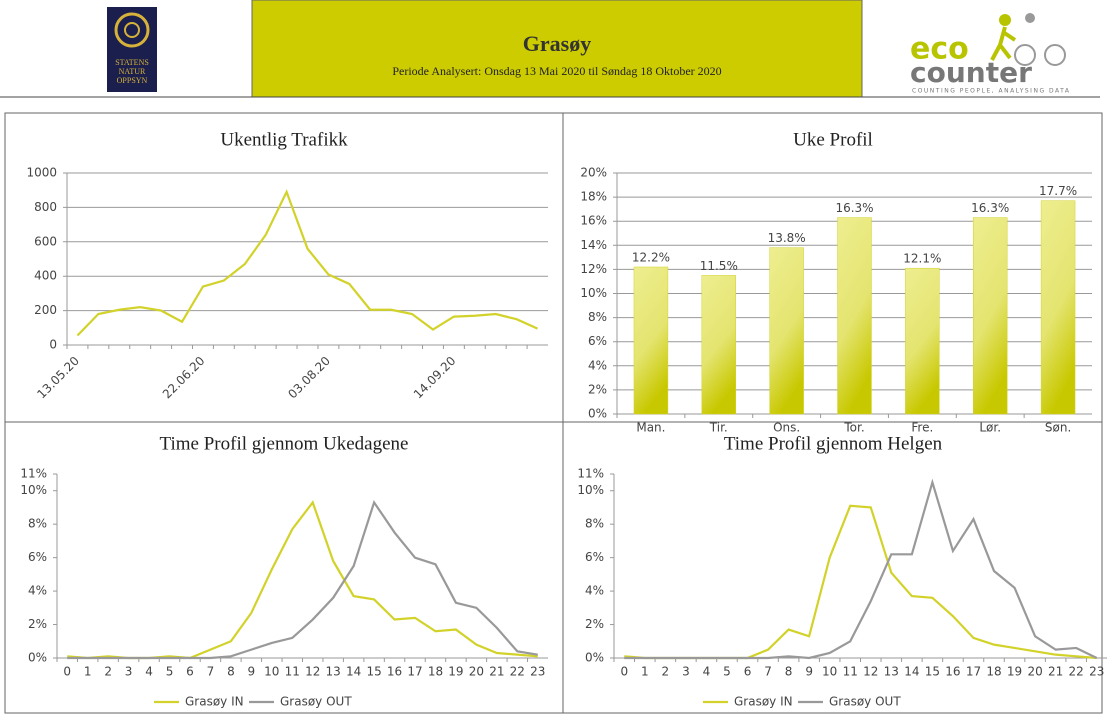 The width and height of the screenshot is (1115, 717). I want to click on chart-title: Time Profil gjennom Helgen, so click(833, 443).